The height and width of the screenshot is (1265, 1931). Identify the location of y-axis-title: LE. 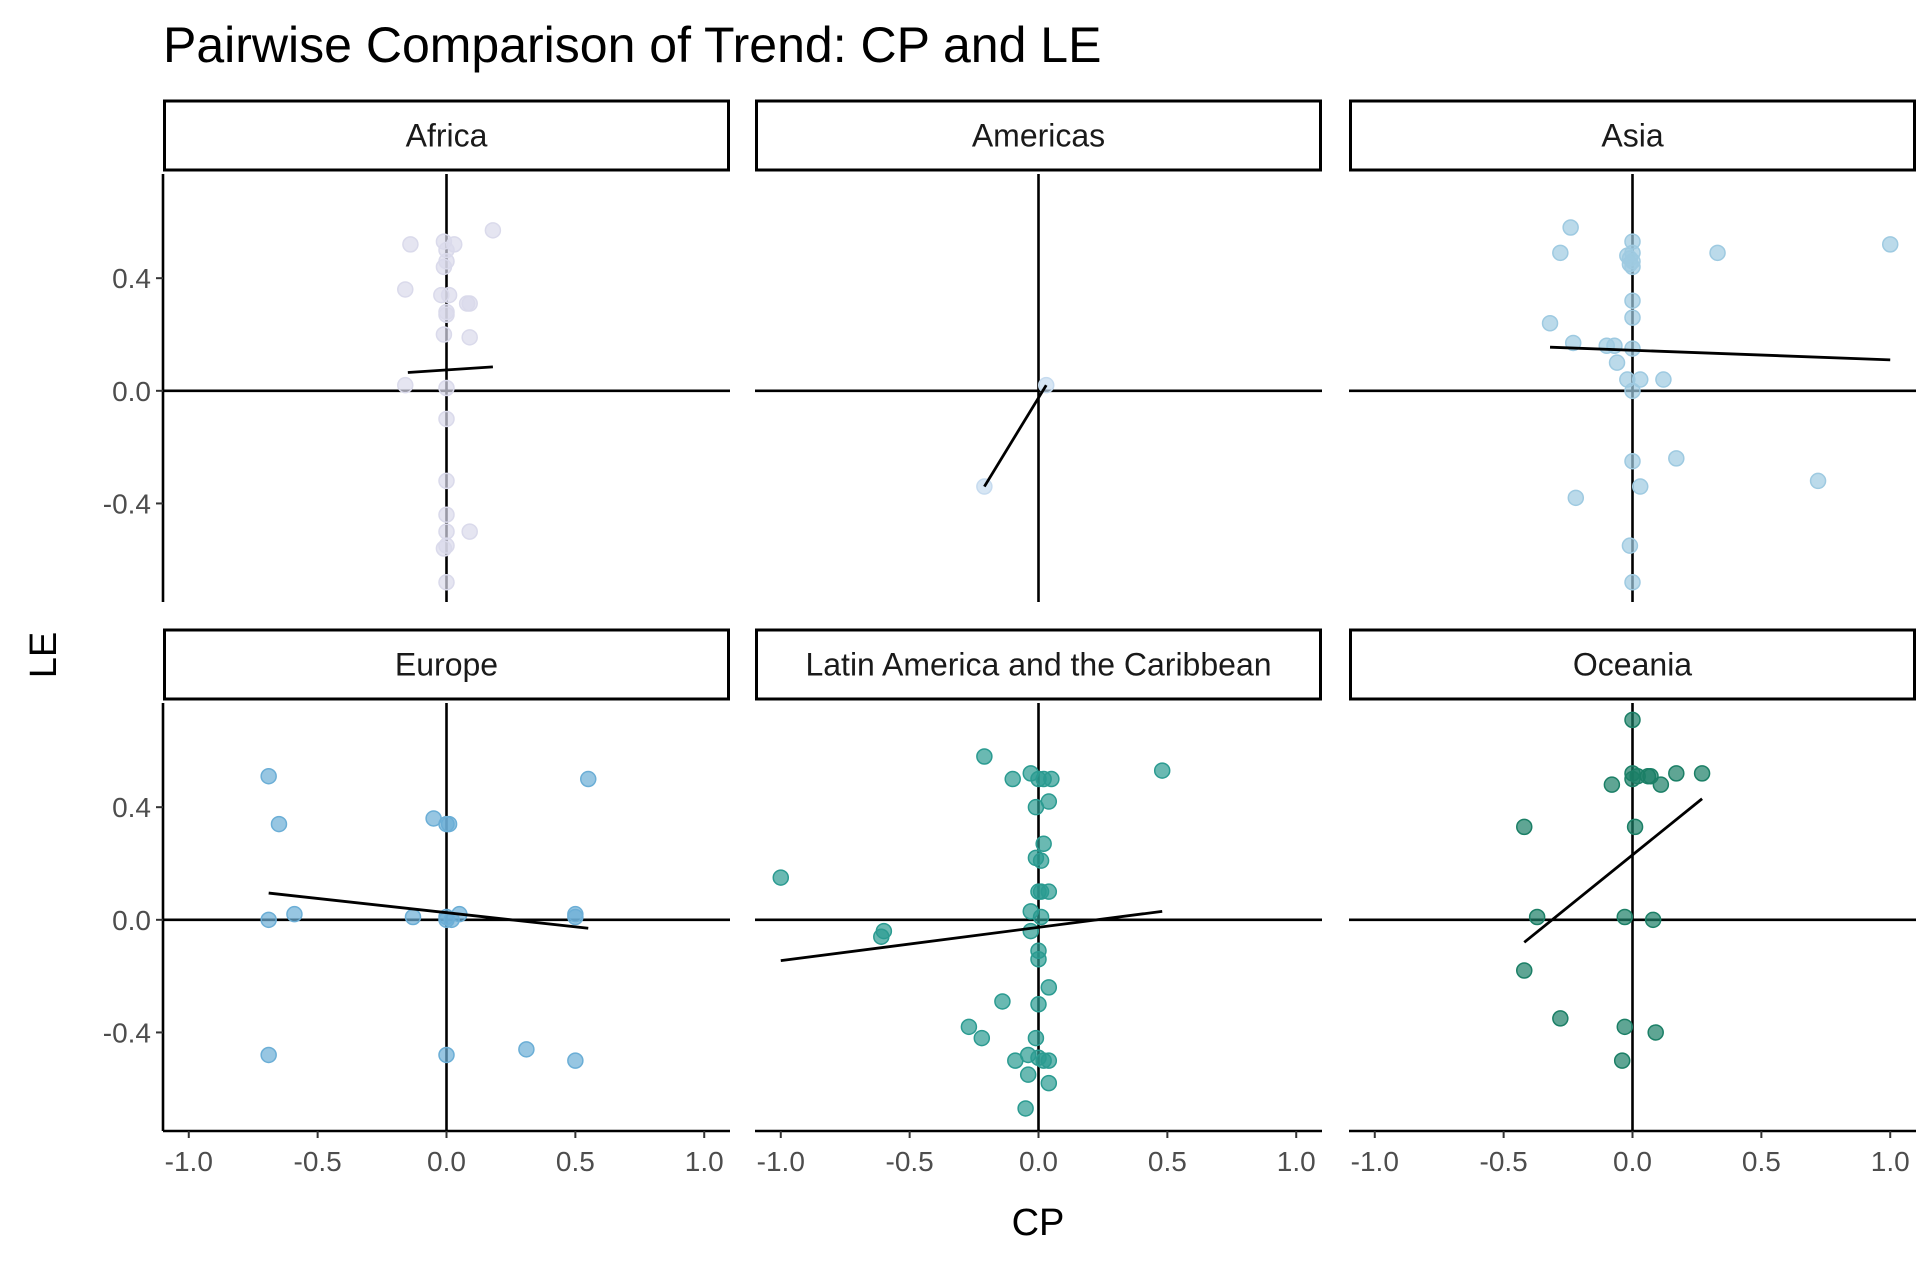
(44, 655).